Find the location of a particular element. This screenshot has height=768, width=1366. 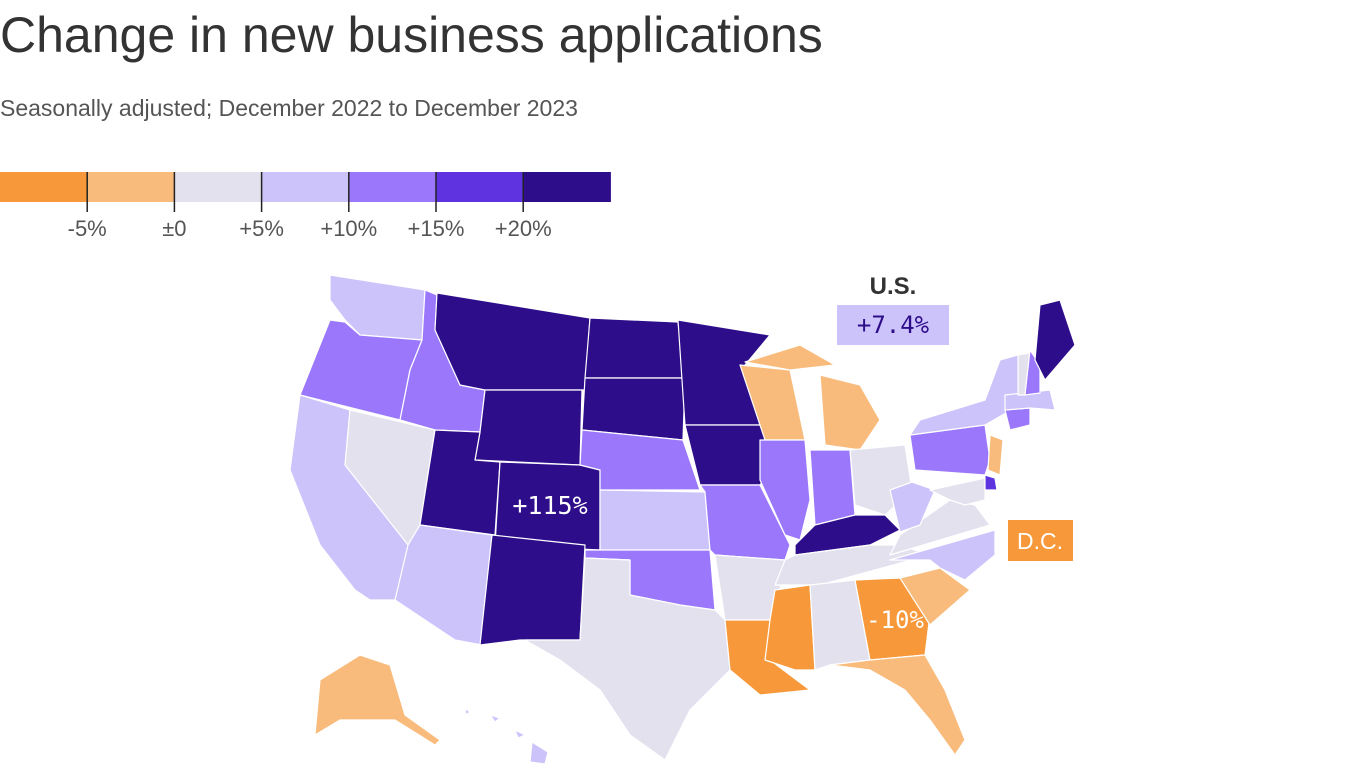

legend-label: +5% is located at coordinates (261, 228).